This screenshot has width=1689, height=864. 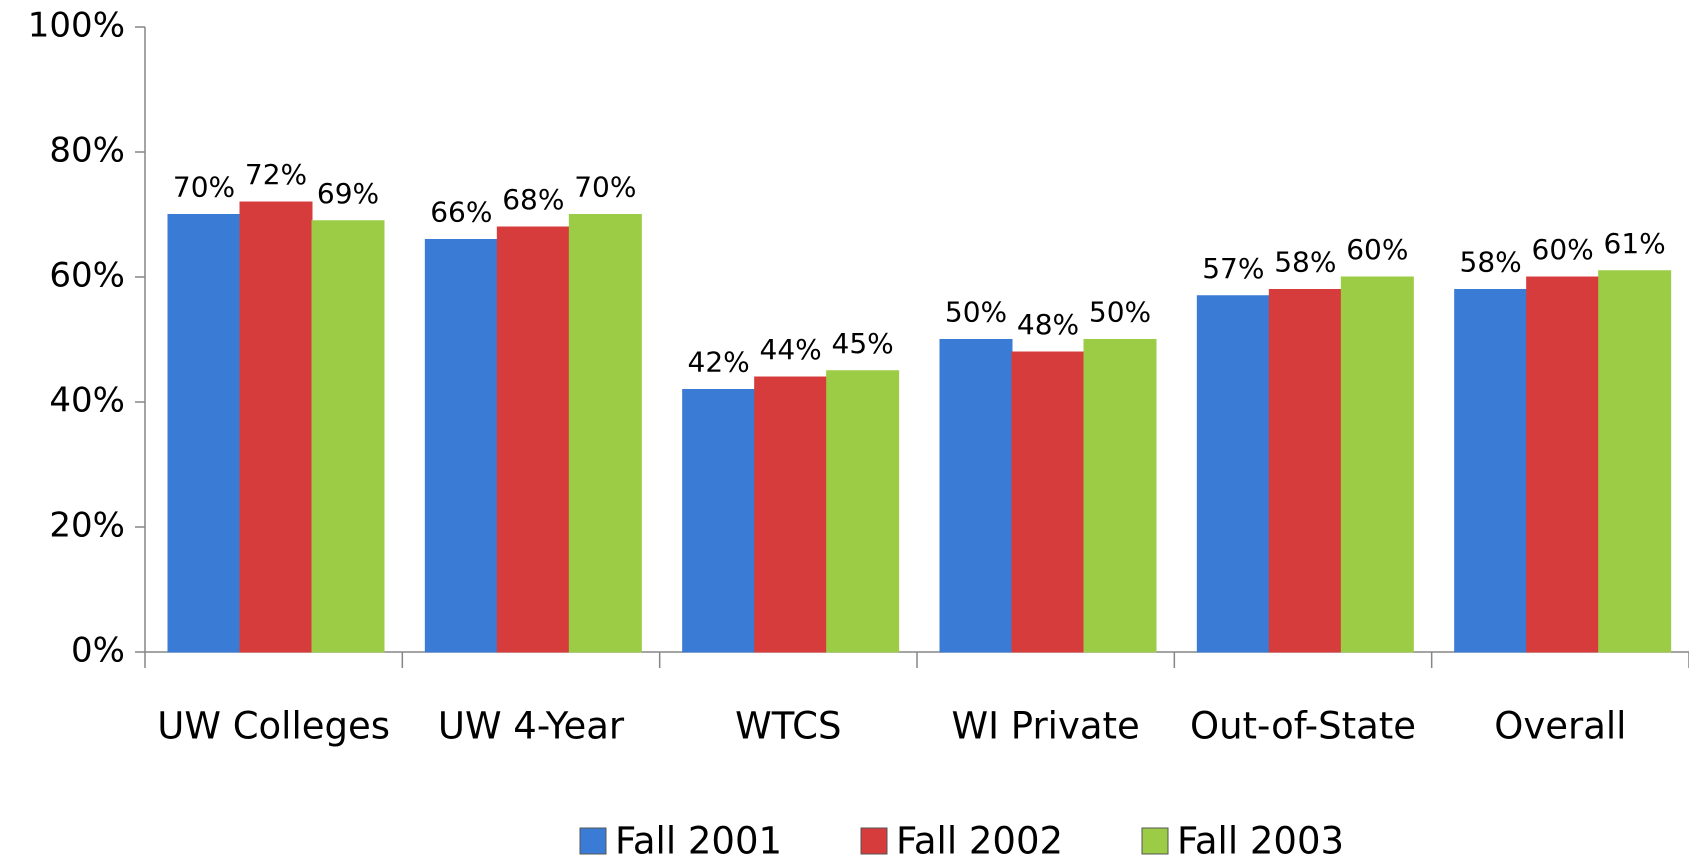 I want to click on data-label: 61%, so click(x=1635, y=243).